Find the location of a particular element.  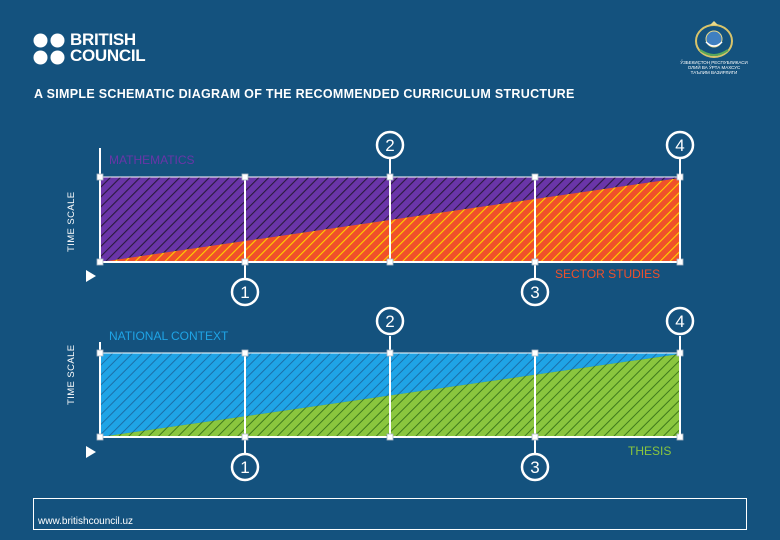

thesis-label: THESIS is located at coordinates (650, 451).